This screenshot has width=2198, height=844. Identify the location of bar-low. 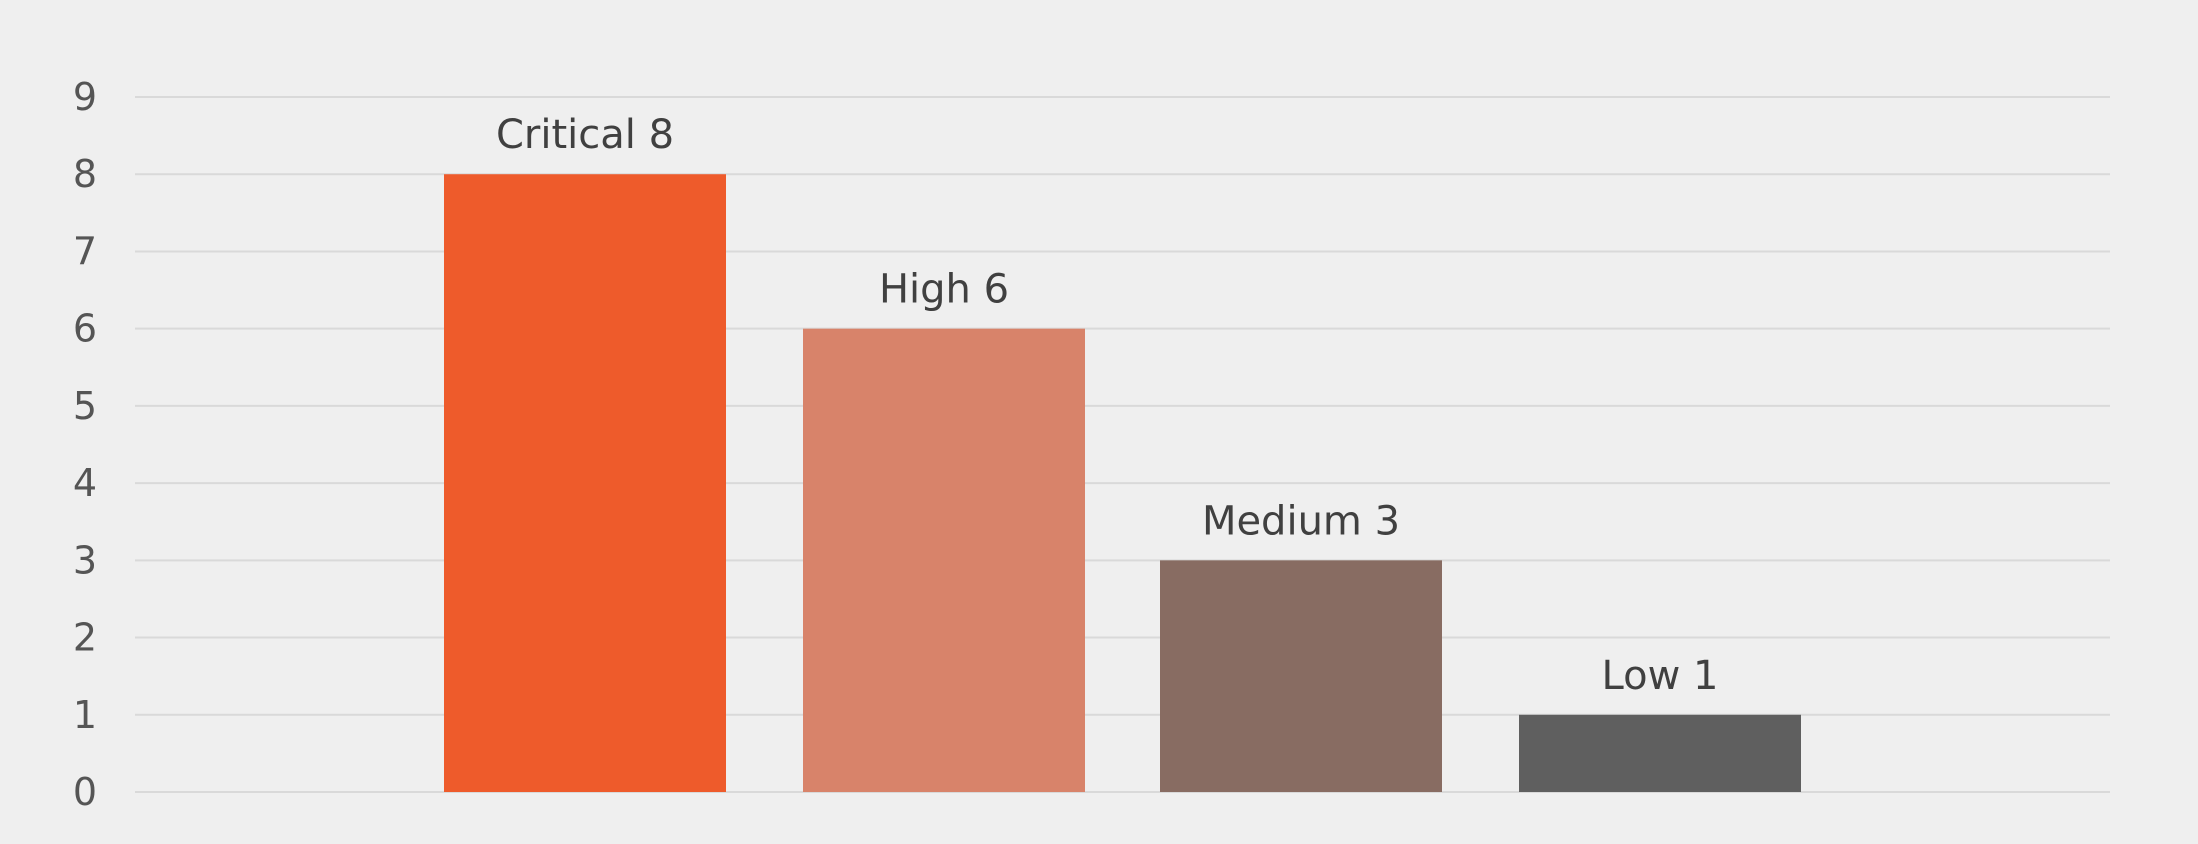
(1660, 753).